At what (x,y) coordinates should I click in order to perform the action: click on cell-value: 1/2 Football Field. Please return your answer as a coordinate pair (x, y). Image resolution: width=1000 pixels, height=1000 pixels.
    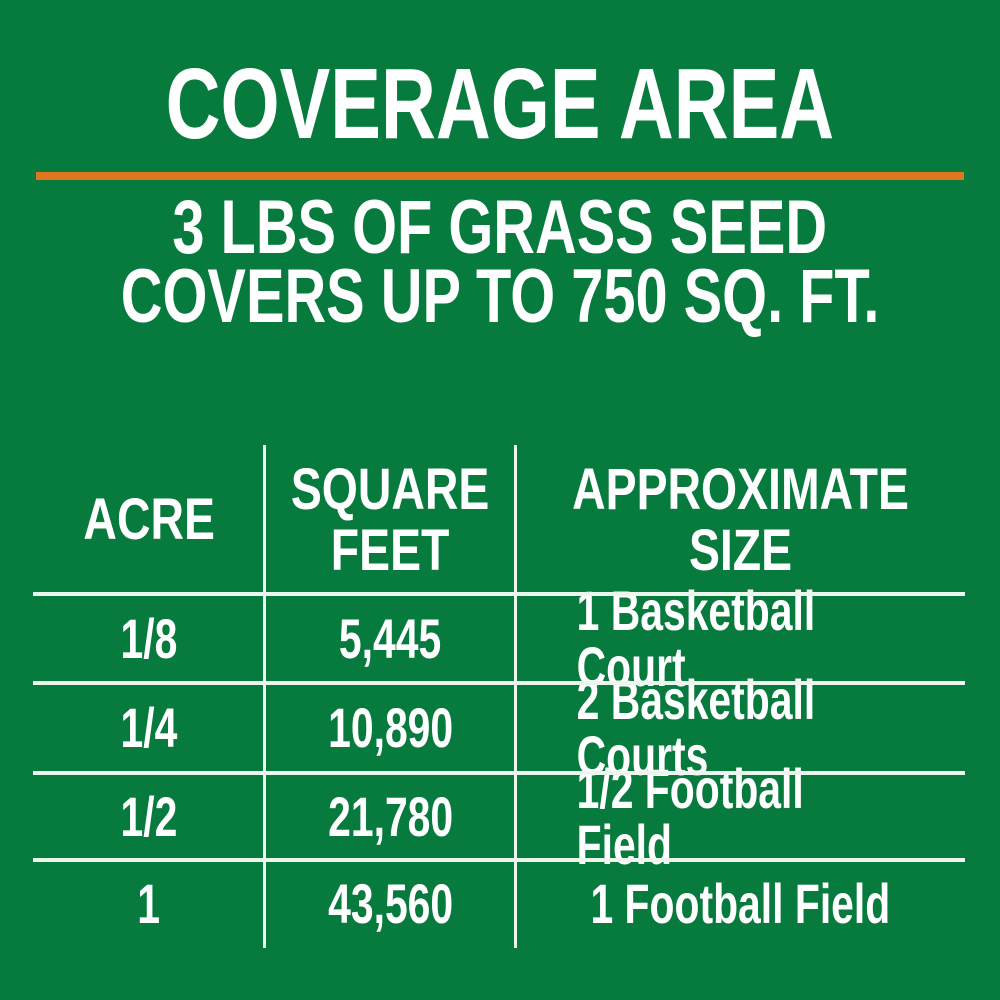
    Looking at the image, I should click on (690, 816).